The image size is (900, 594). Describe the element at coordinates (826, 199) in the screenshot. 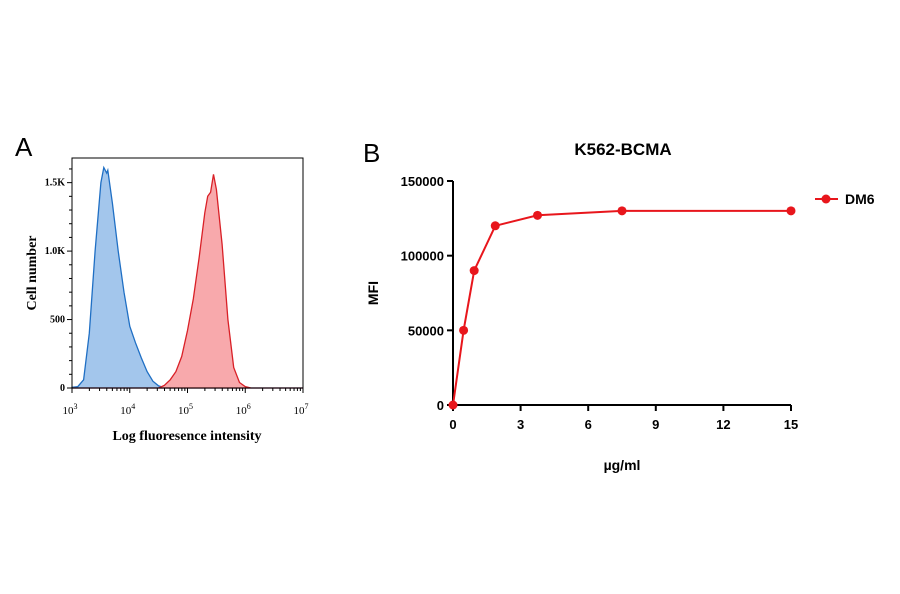

I see `legend-marker` at that location.